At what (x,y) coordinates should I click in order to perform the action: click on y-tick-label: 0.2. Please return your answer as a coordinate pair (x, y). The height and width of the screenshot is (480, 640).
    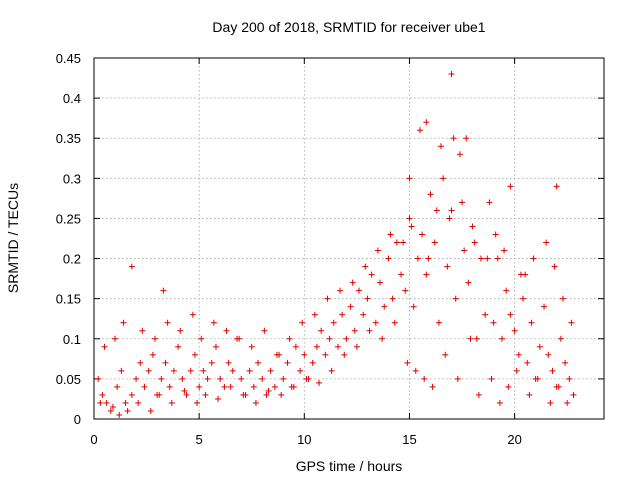
    Looking at the image, I should click on (72, 259).